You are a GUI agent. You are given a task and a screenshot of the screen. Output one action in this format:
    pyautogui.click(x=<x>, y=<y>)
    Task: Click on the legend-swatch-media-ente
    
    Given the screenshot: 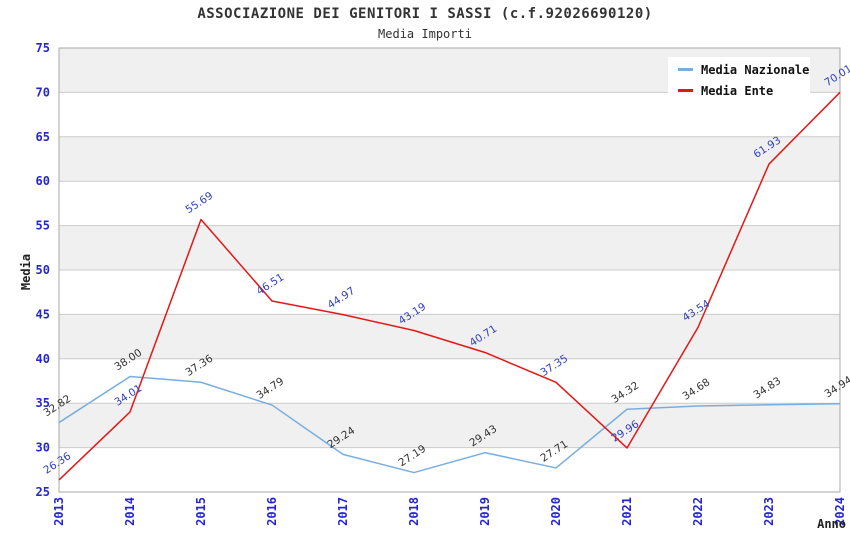 What is the action you would take?
    pyautogui.click(x=685, y=90)
    